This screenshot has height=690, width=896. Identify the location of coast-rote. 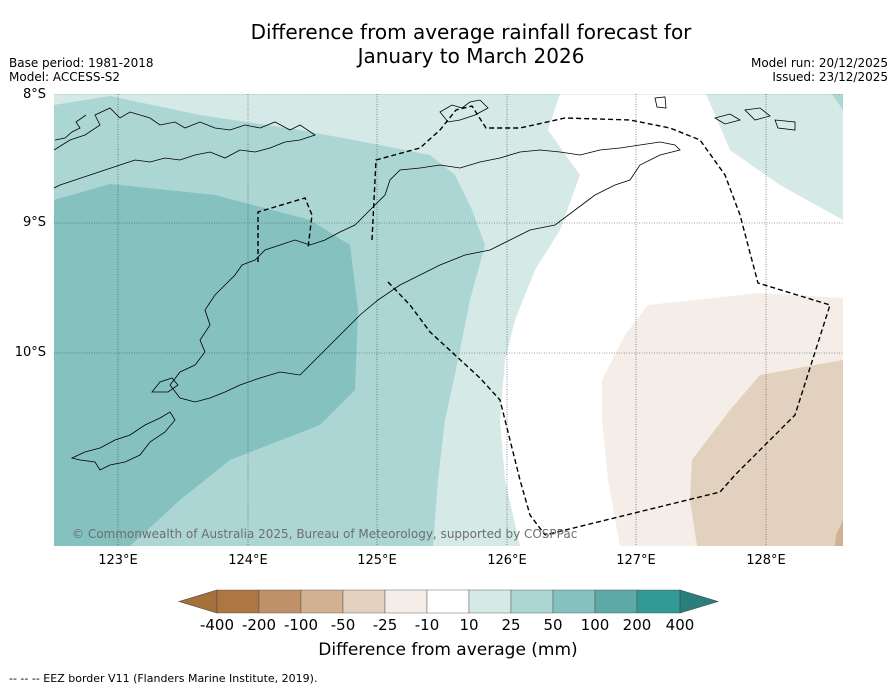
(123, 441).